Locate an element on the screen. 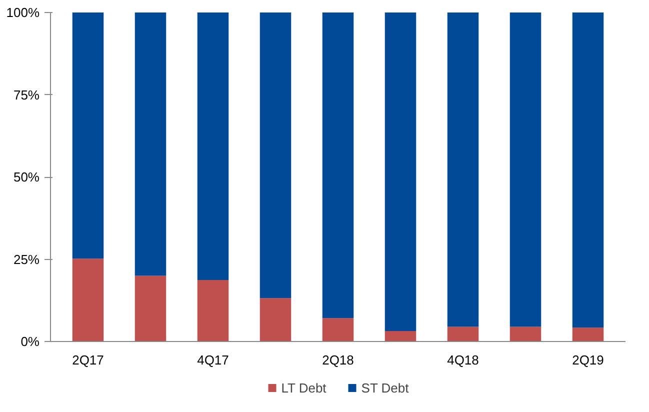 This screenshot has width=649, height=412. legend-label: LT Debt is located at coordinates (303, 387).